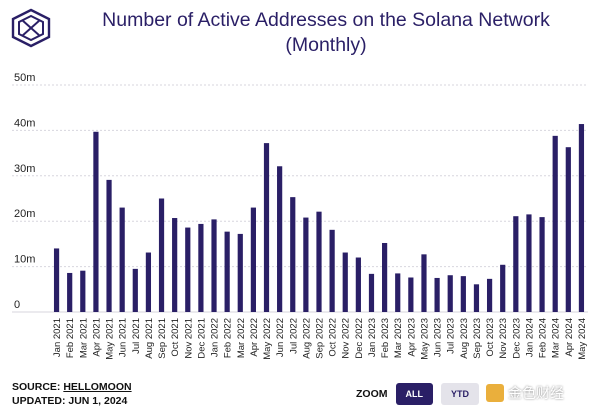 This screenshot has width=600, height=410. I want to click on x-tick-label: Jun 2022, so click(280, 337).